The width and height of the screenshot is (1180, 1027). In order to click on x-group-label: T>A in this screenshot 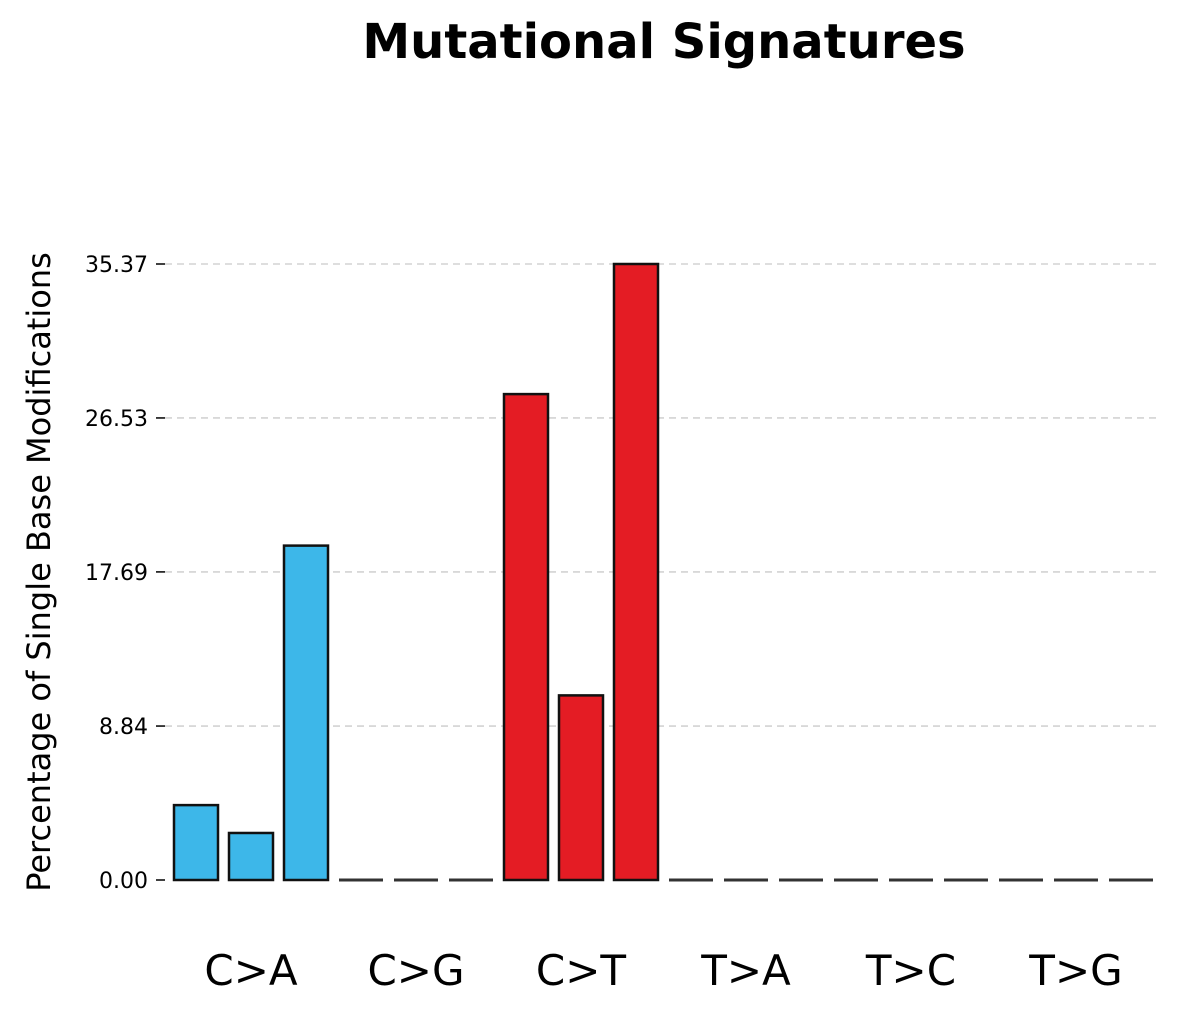, I will do `click(745, 970)`.